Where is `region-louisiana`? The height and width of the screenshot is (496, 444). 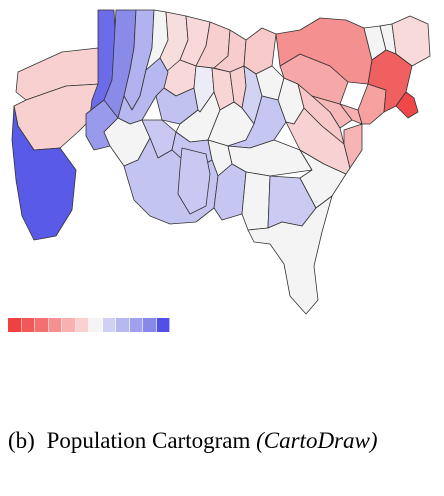
region-louisiana is located at coordinates (194, 181).